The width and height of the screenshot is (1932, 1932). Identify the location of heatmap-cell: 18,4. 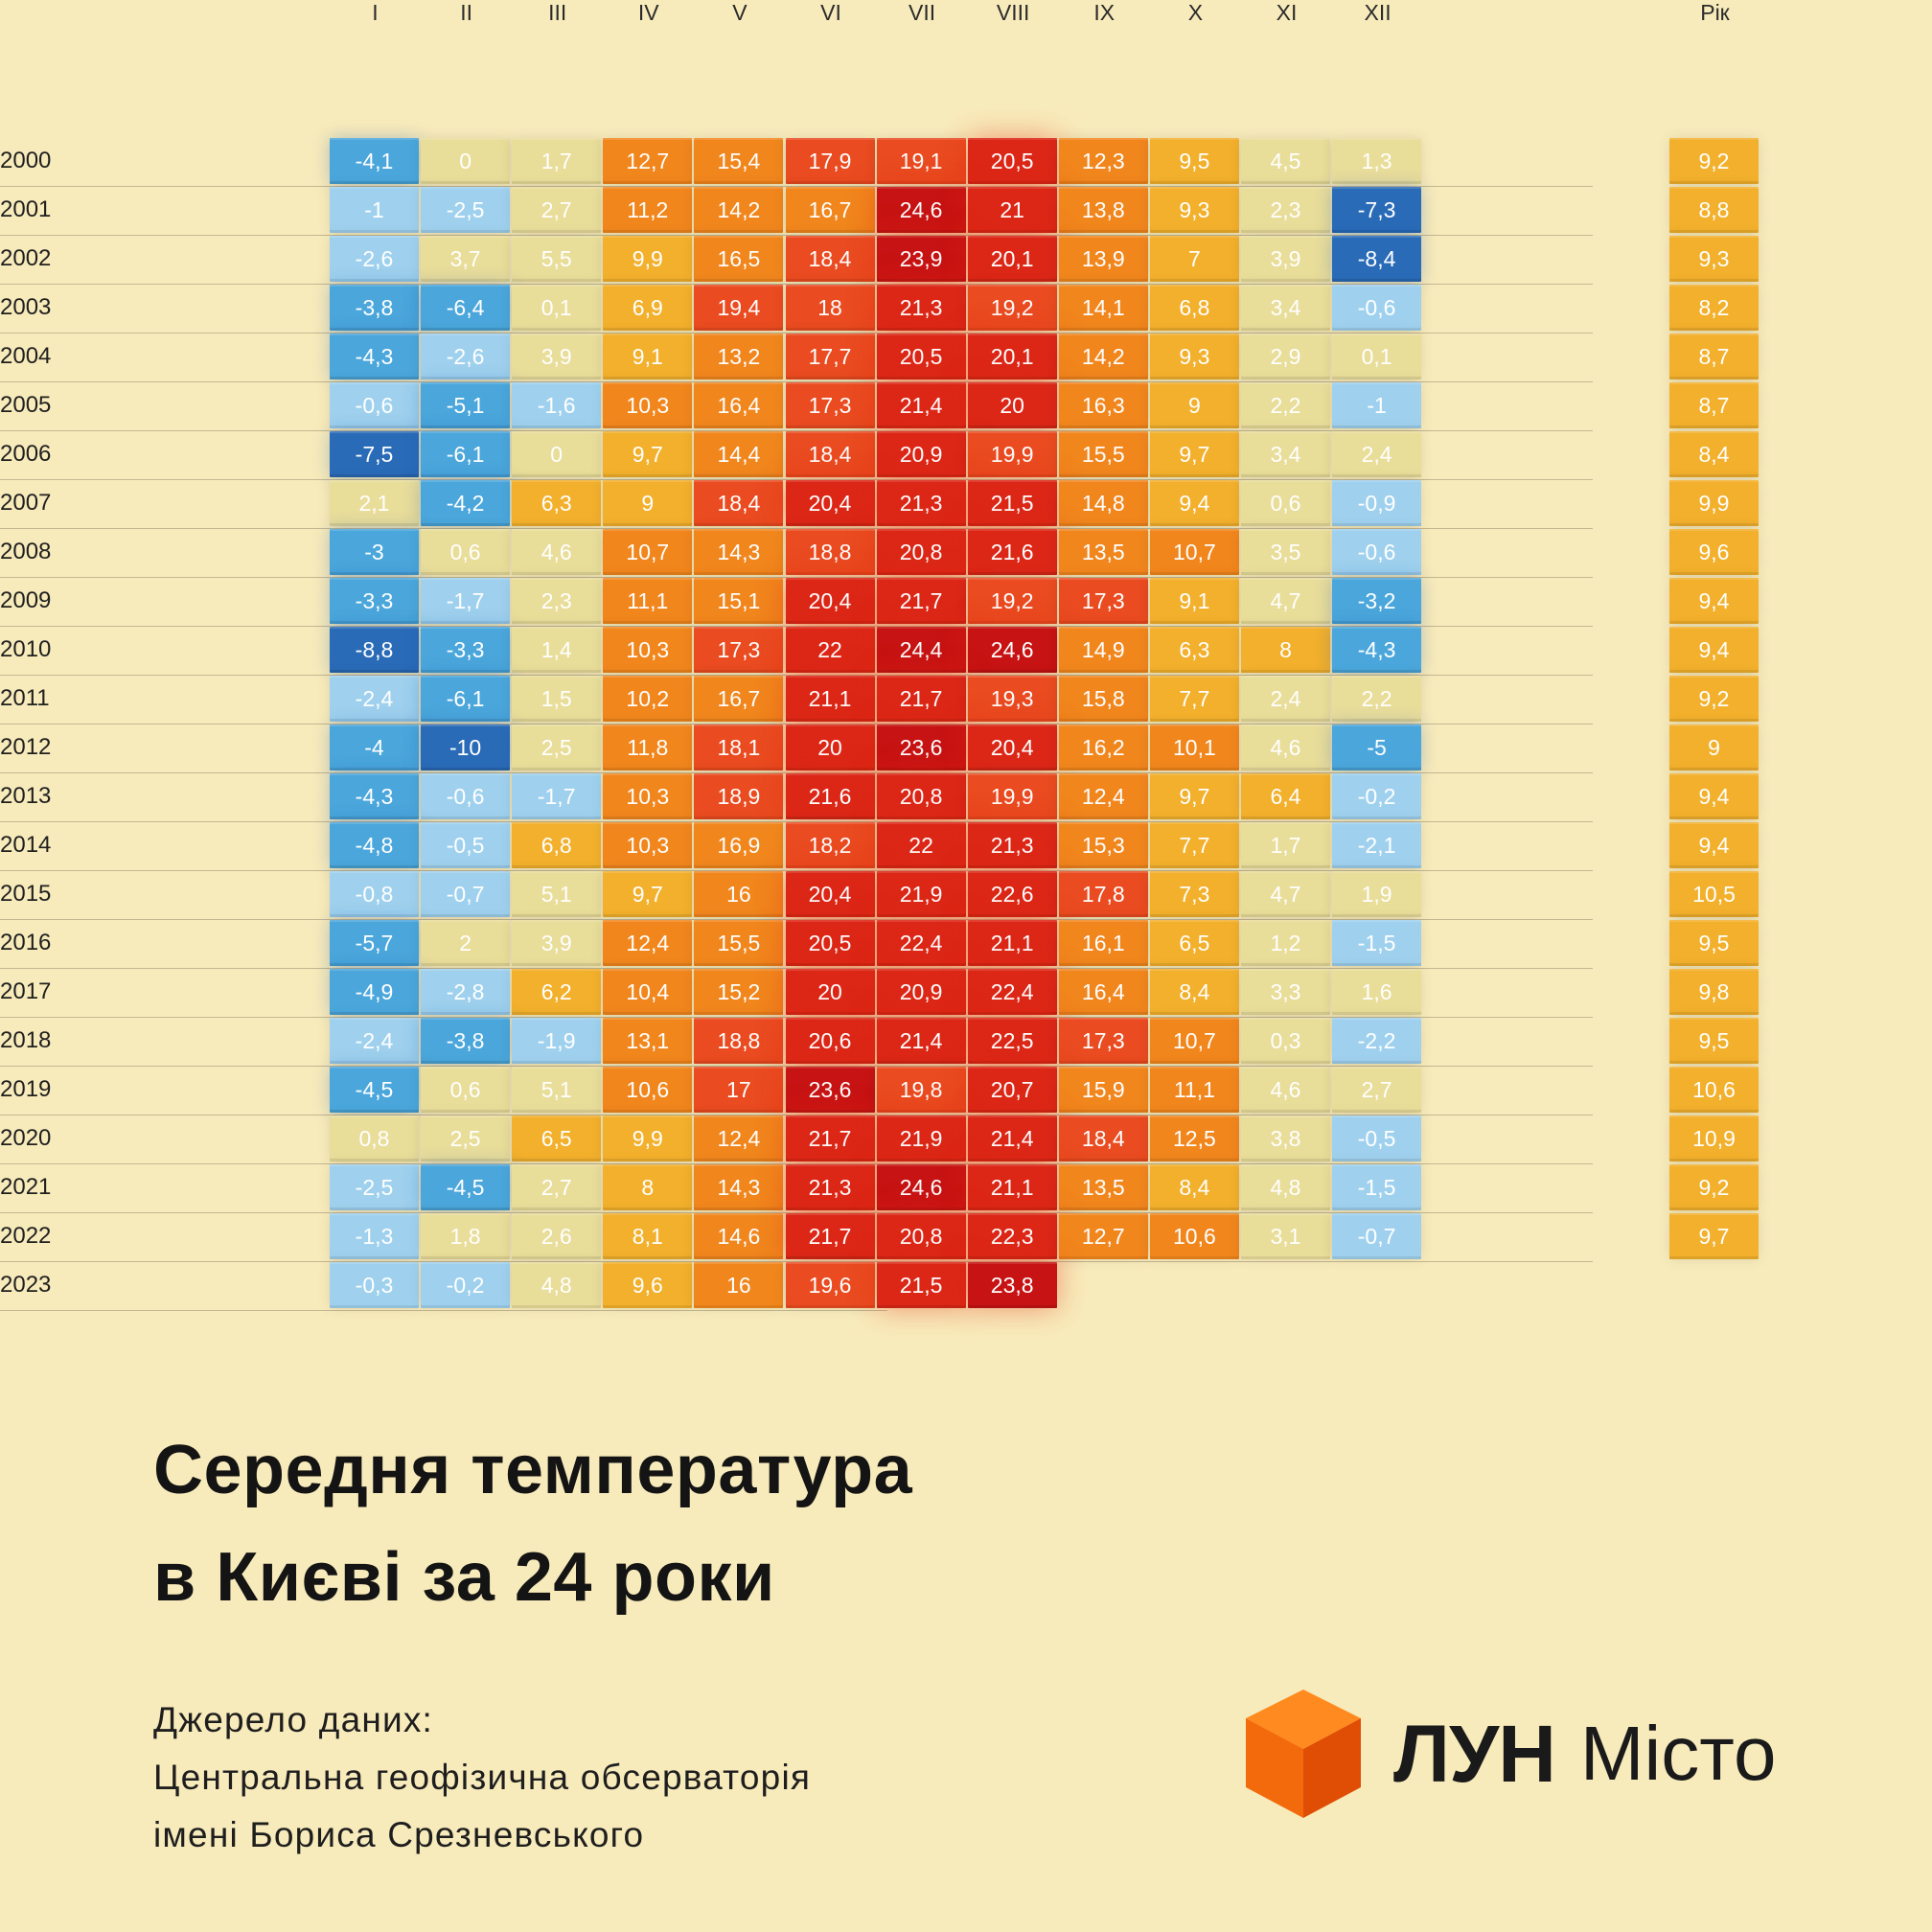
(1103, 1139).